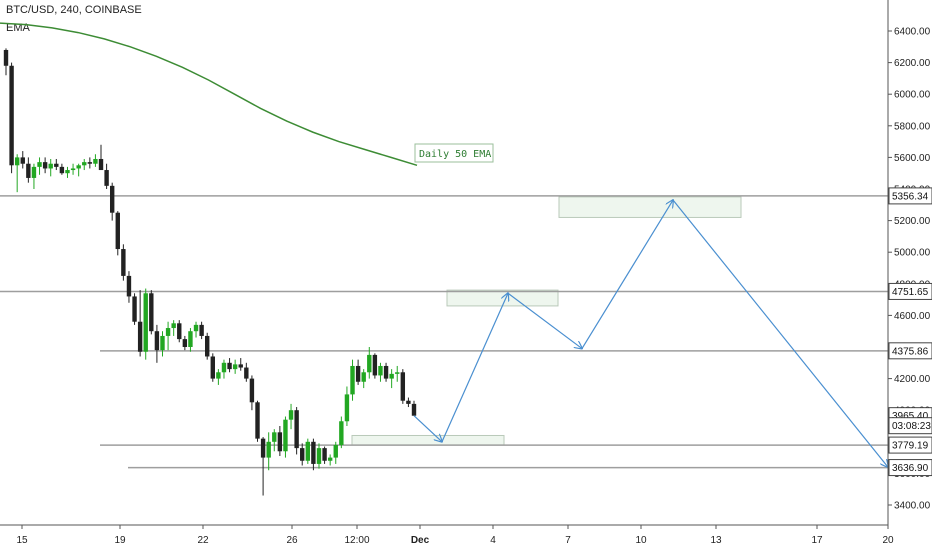 The image size is (932, 550). What do you see at coordinates (455, 154) in the screenshot?
I see `annotation-text: Daily 50 EMA` at bounding box center [455, 154].